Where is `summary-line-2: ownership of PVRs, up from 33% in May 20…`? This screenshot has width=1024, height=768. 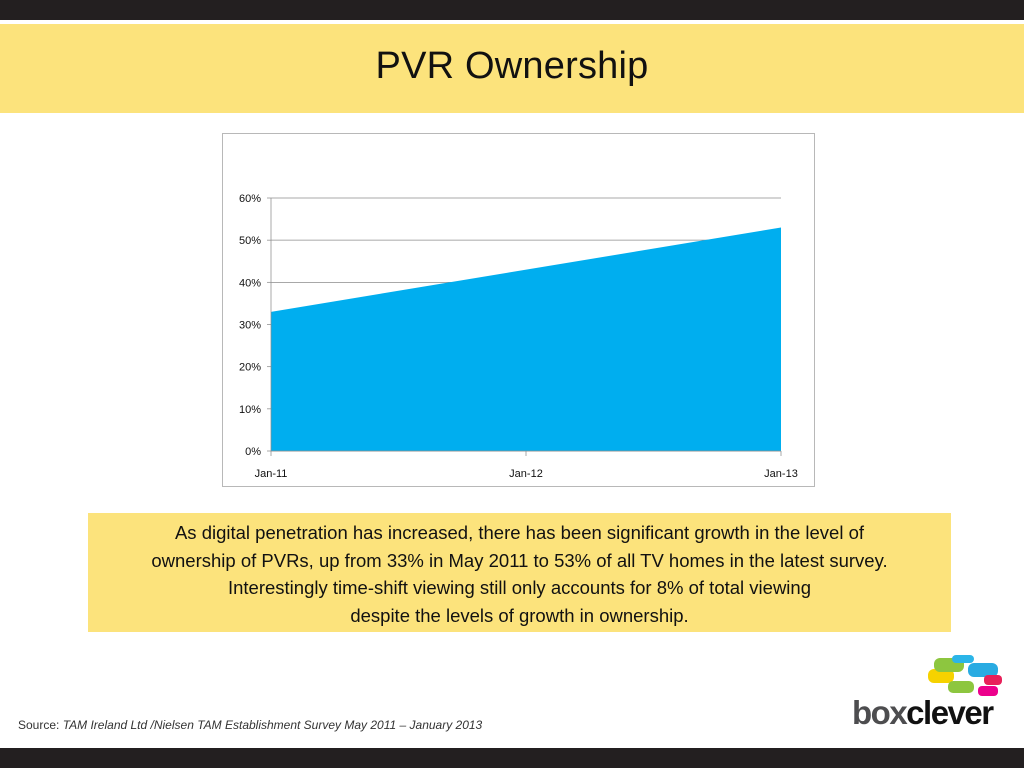 summary-line-2: ownership of PVRs, up from 33% in May 20… is located at coordinates (519, 560).